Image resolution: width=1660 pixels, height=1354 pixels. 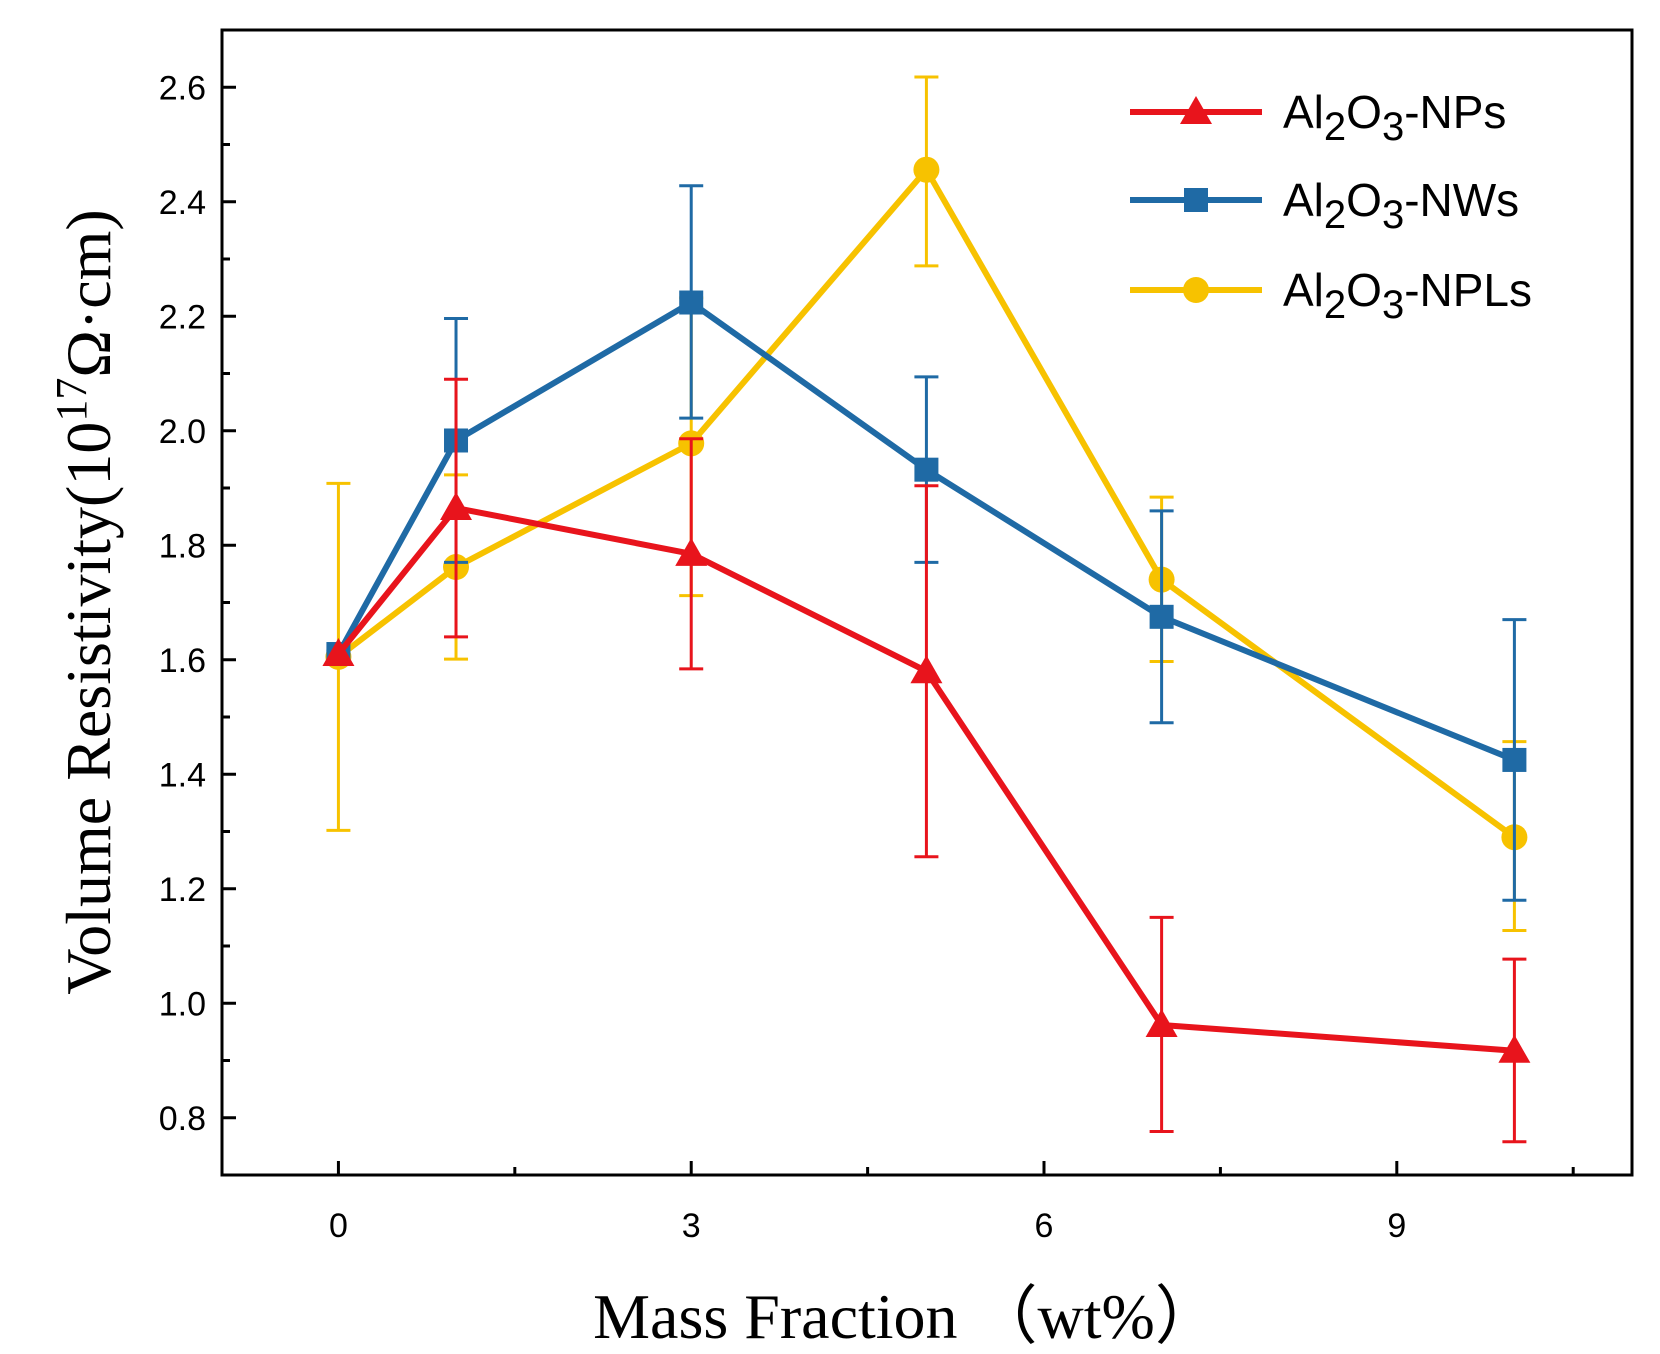 What do you see at coordinates (906, 1316) in the screenshot?
I see `x-axis-title: Mass Fraction （wt%）` at bounding box center [906, 1316].